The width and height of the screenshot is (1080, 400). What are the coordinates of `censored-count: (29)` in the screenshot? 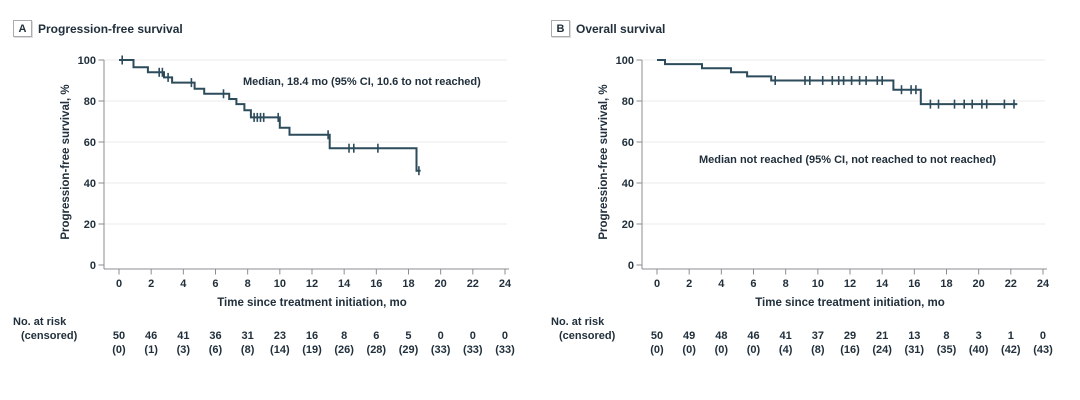 It's located at (408, 350).